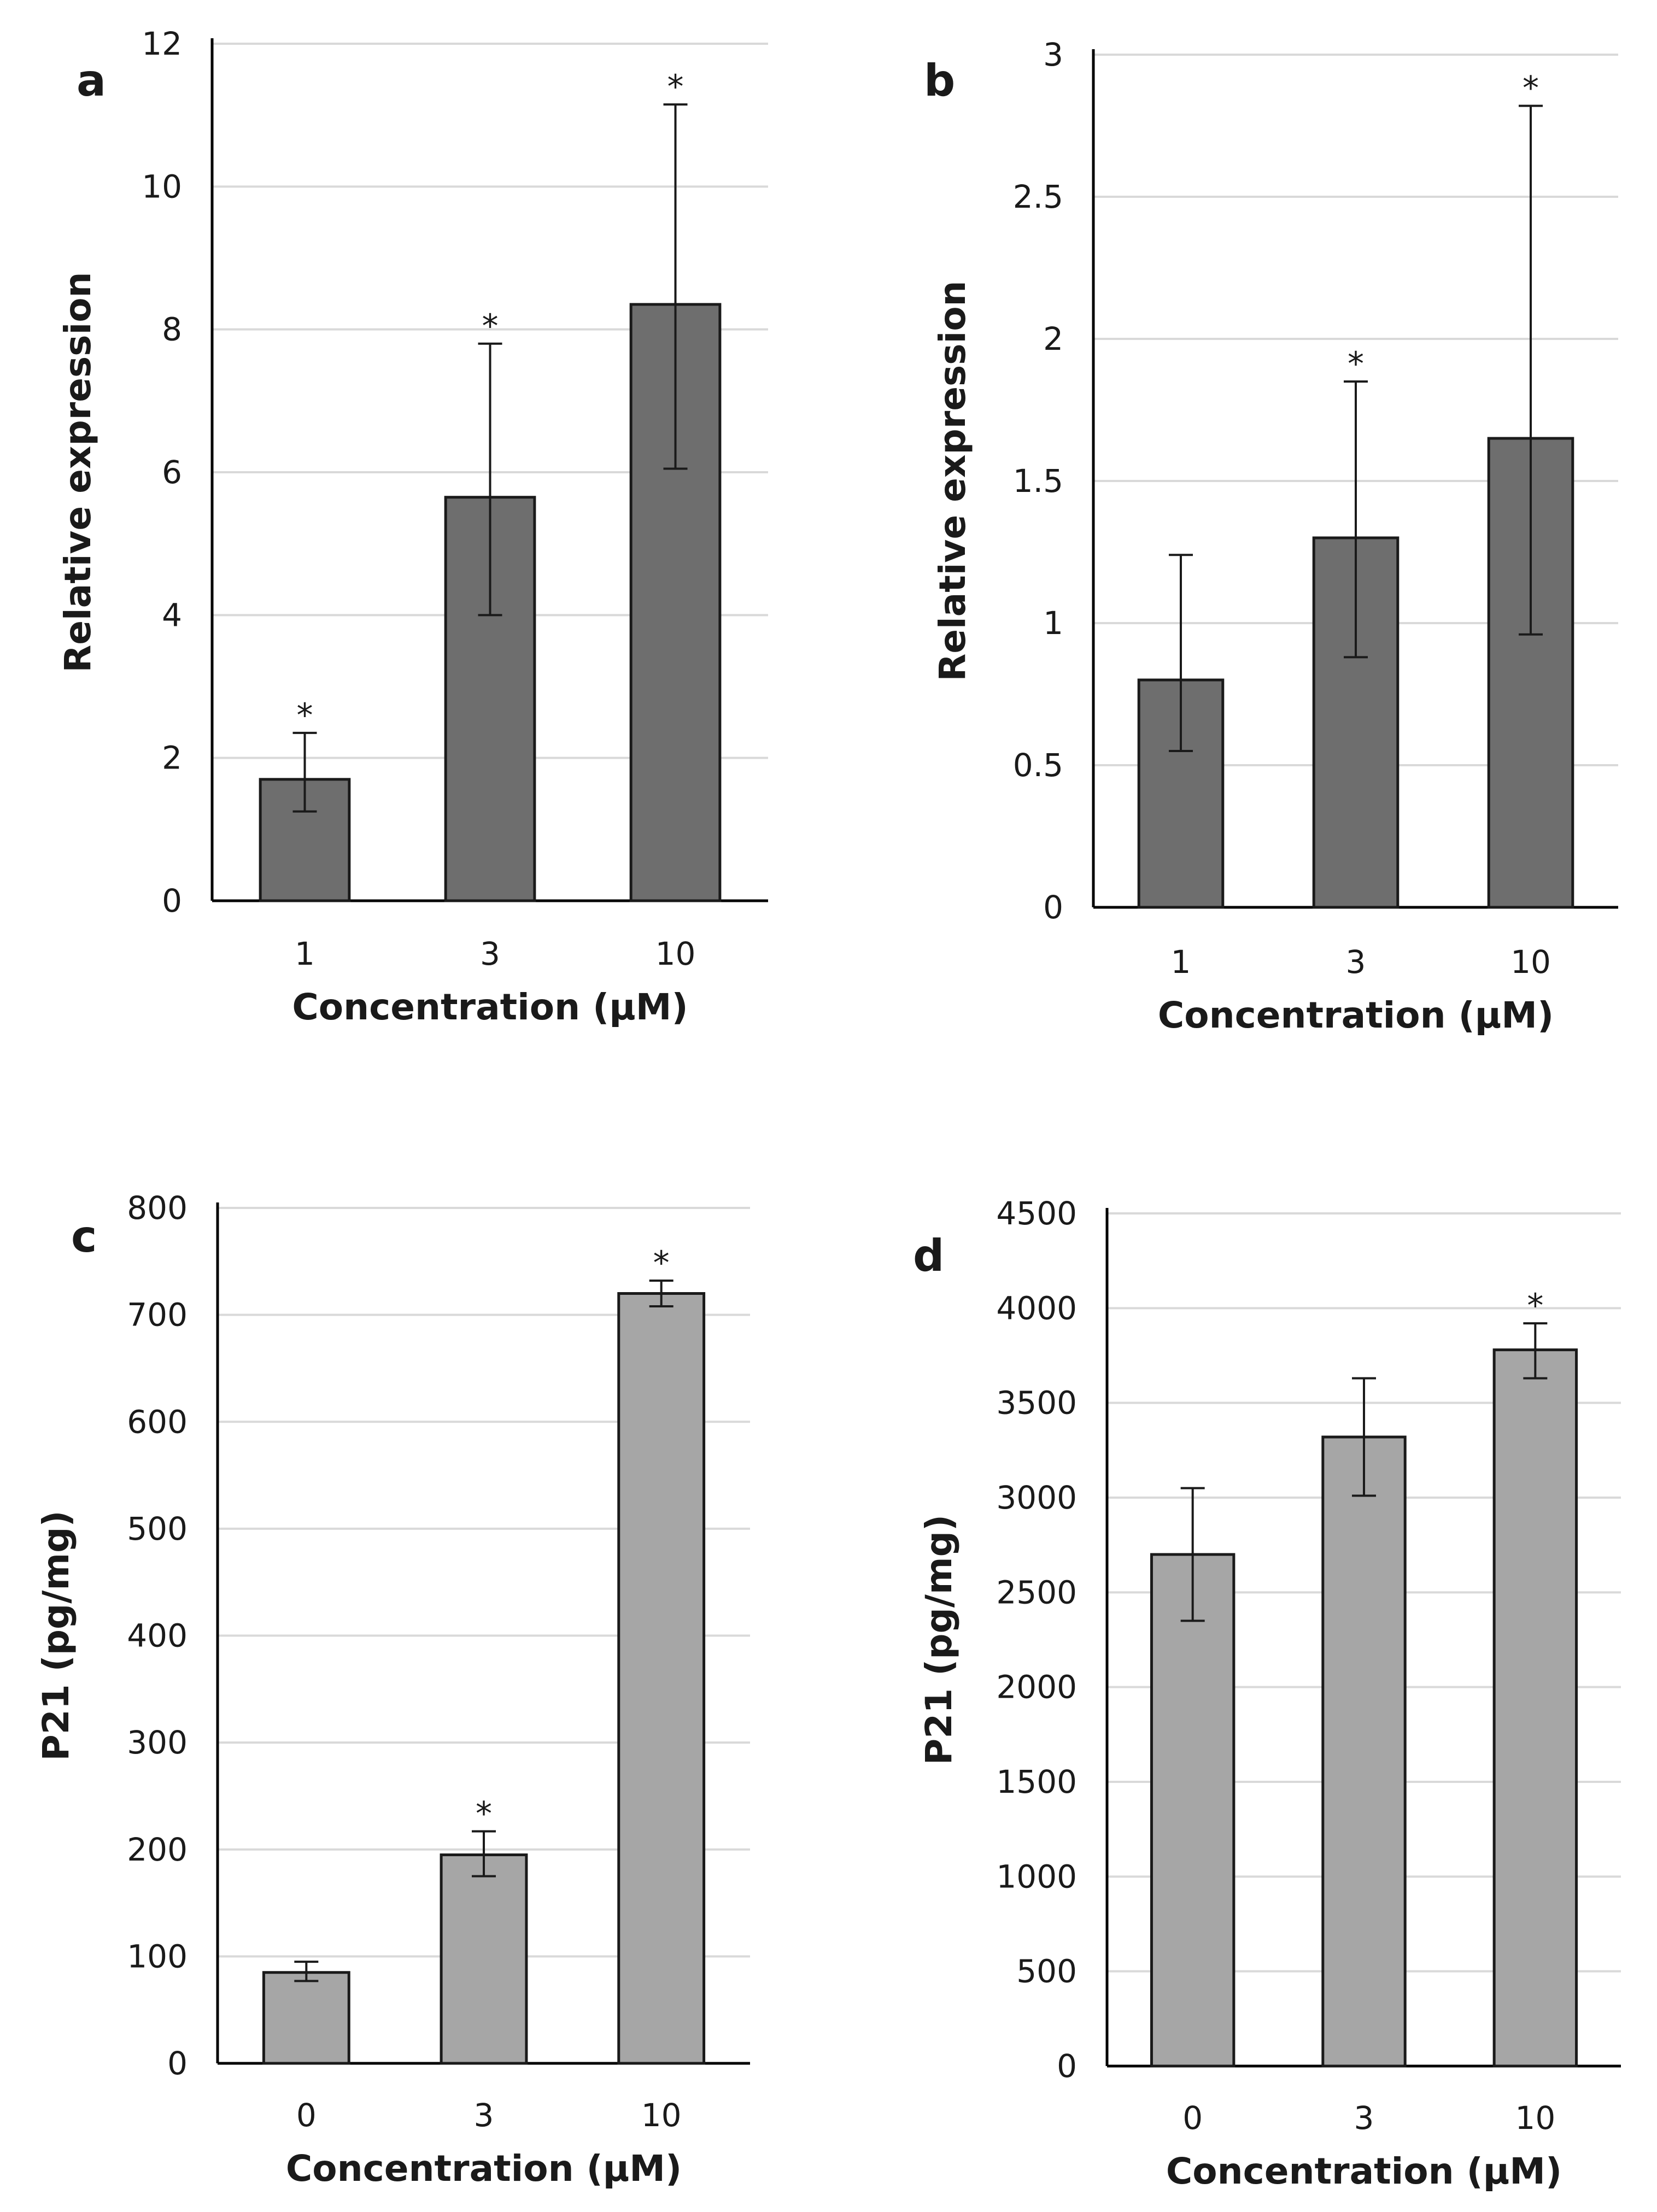 The image size is (1657, 2212). I want to click on panel-a-ytick-label: 0, so click(172, 900).